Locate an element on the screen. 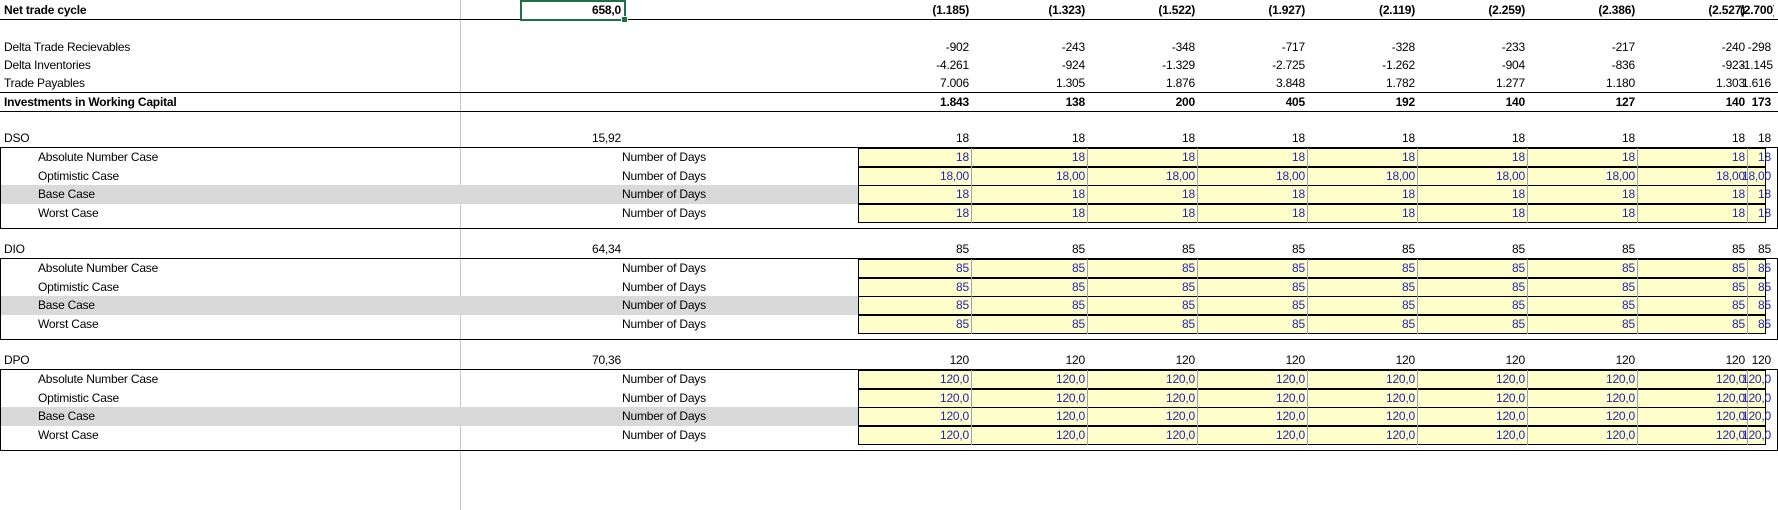 The height and width of the screenshot is (510, 1778). year-value: -243 is located at coordinates (1073, 47).